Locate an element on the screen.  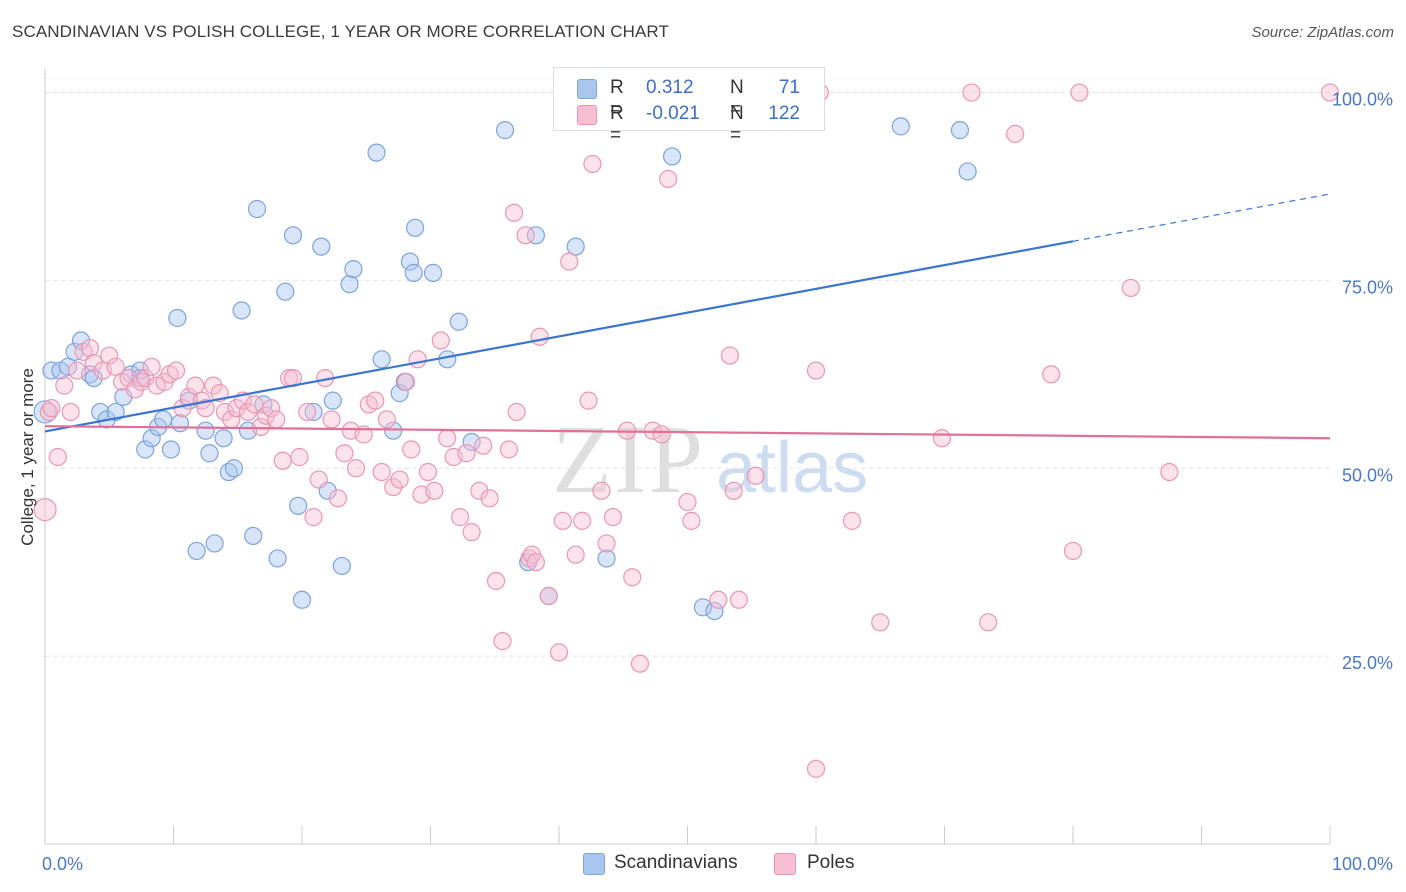
watermark-zip: ZIP is located at coordinates (628, 460).